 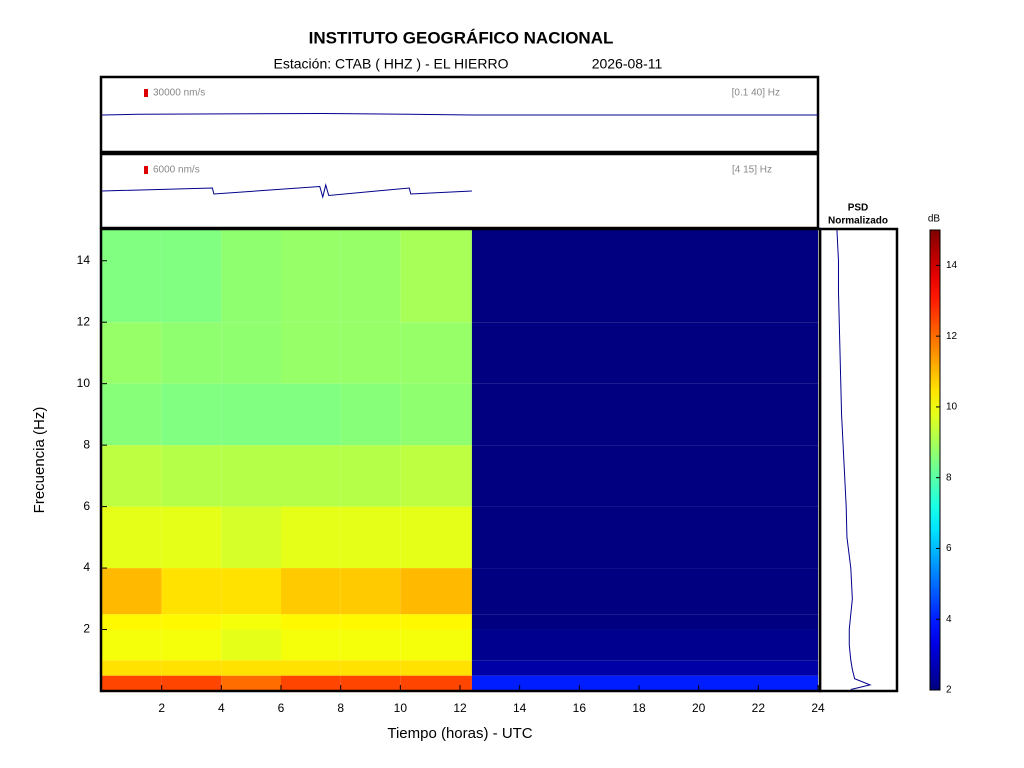 What do you see at coordinates (401, 708) in the screenshot?
I see `x-tick-label: 10` at bounding box center [401, 708].